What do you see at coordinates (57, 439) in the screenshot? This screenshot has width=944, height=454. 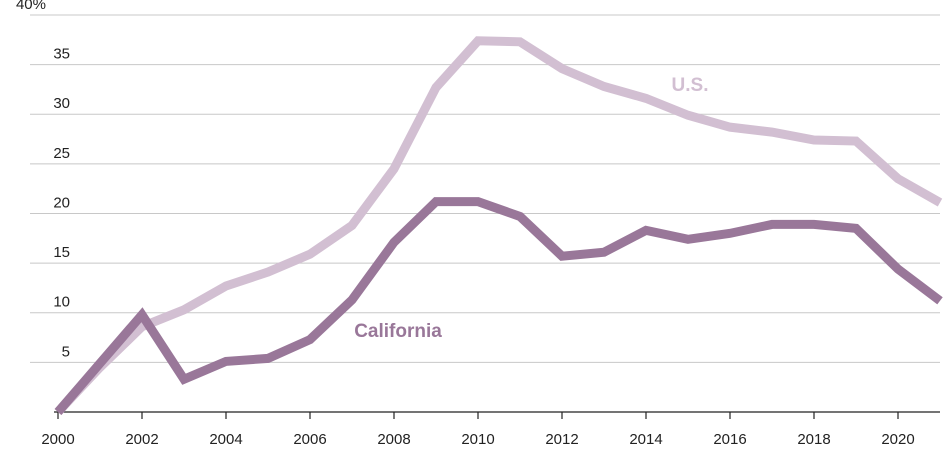 I see `x-tick-label: 2000` at bounding box center [57, 439].